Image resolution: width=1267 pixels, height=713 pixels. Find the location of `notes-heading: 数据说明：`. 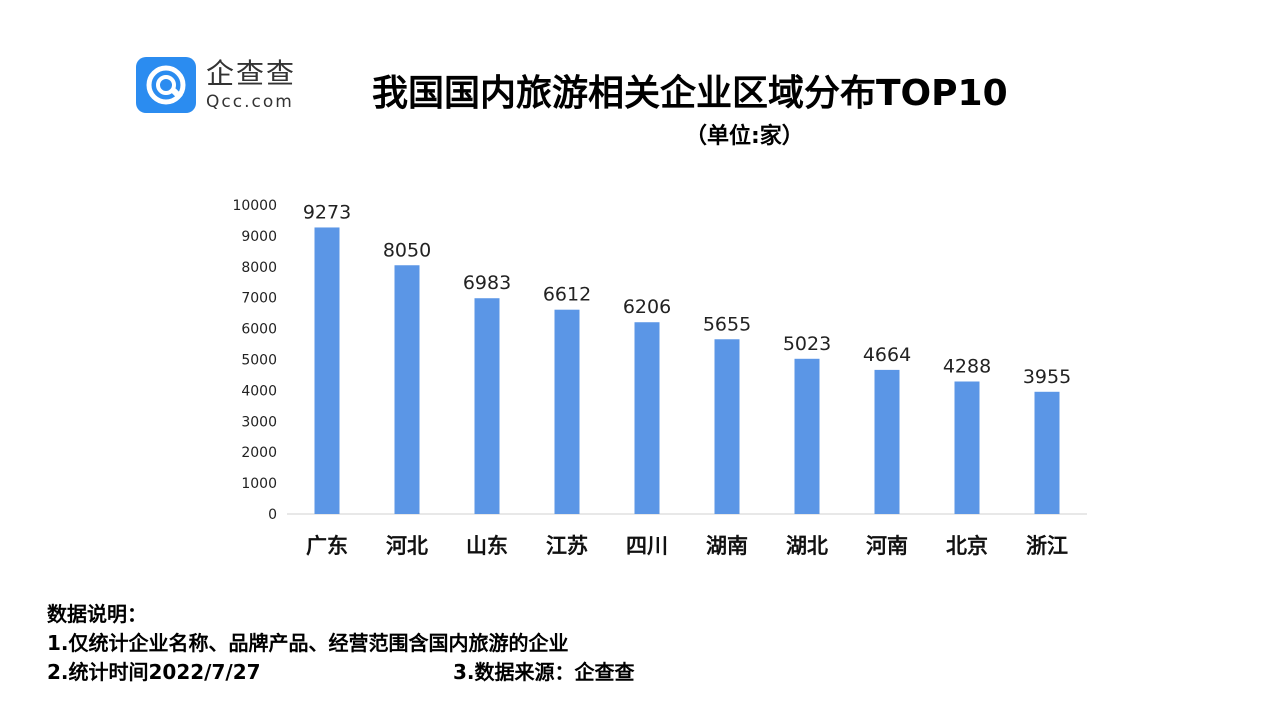

notes-heading: 数据说明： is located at coordinates (97, 614).